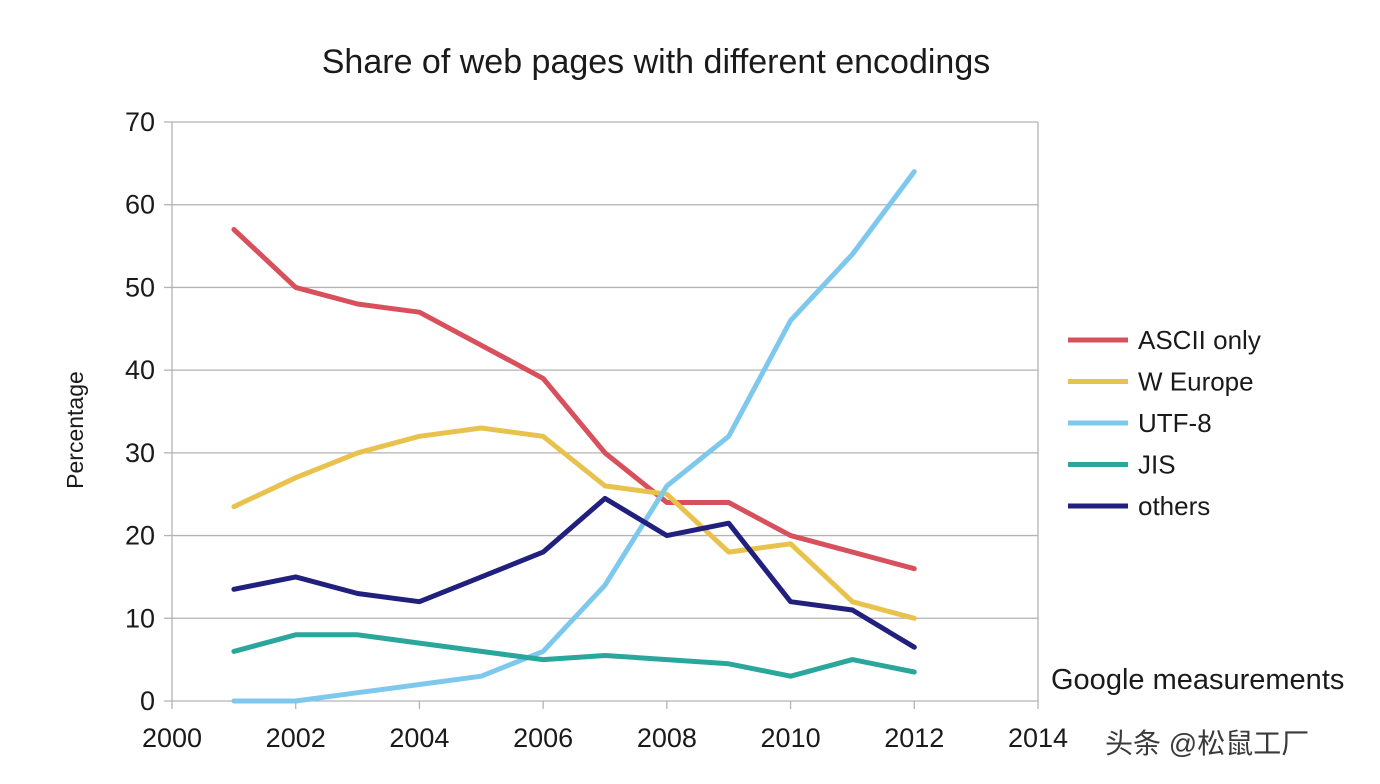 This screenshot has width=1380, height=784. Describe the element at coordinates (140, 287) in the screenshot. I see `y-tick-label-50: 50` at that location.